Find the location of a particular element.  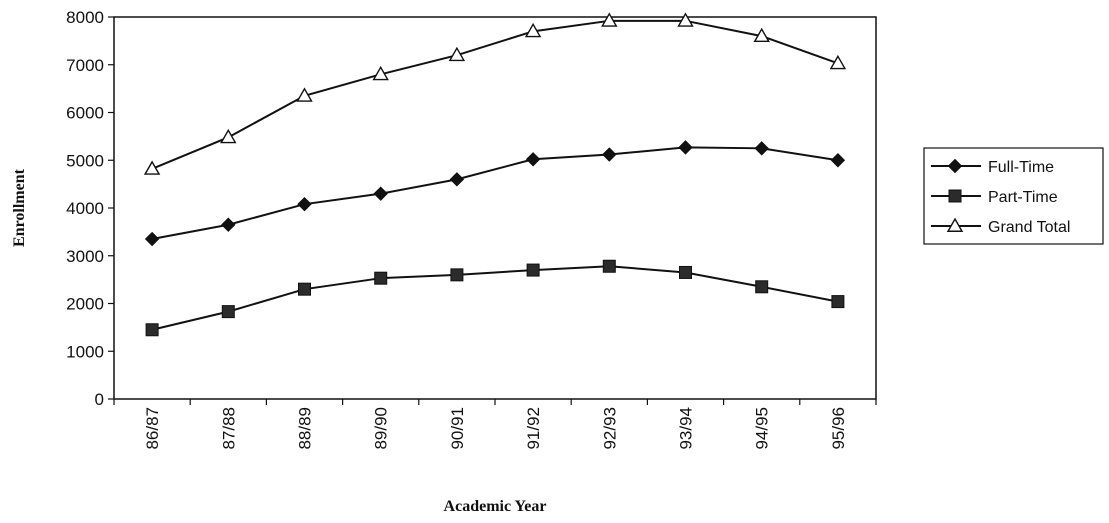

legend: Full-Time Part-Time Grand Total is located at coordinates (1000, 197).